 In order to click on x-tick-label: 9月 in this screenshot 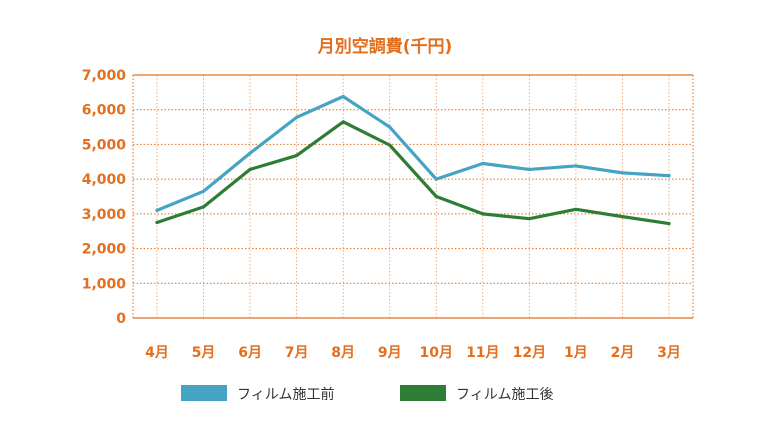, I will do `click(390, 353)`.